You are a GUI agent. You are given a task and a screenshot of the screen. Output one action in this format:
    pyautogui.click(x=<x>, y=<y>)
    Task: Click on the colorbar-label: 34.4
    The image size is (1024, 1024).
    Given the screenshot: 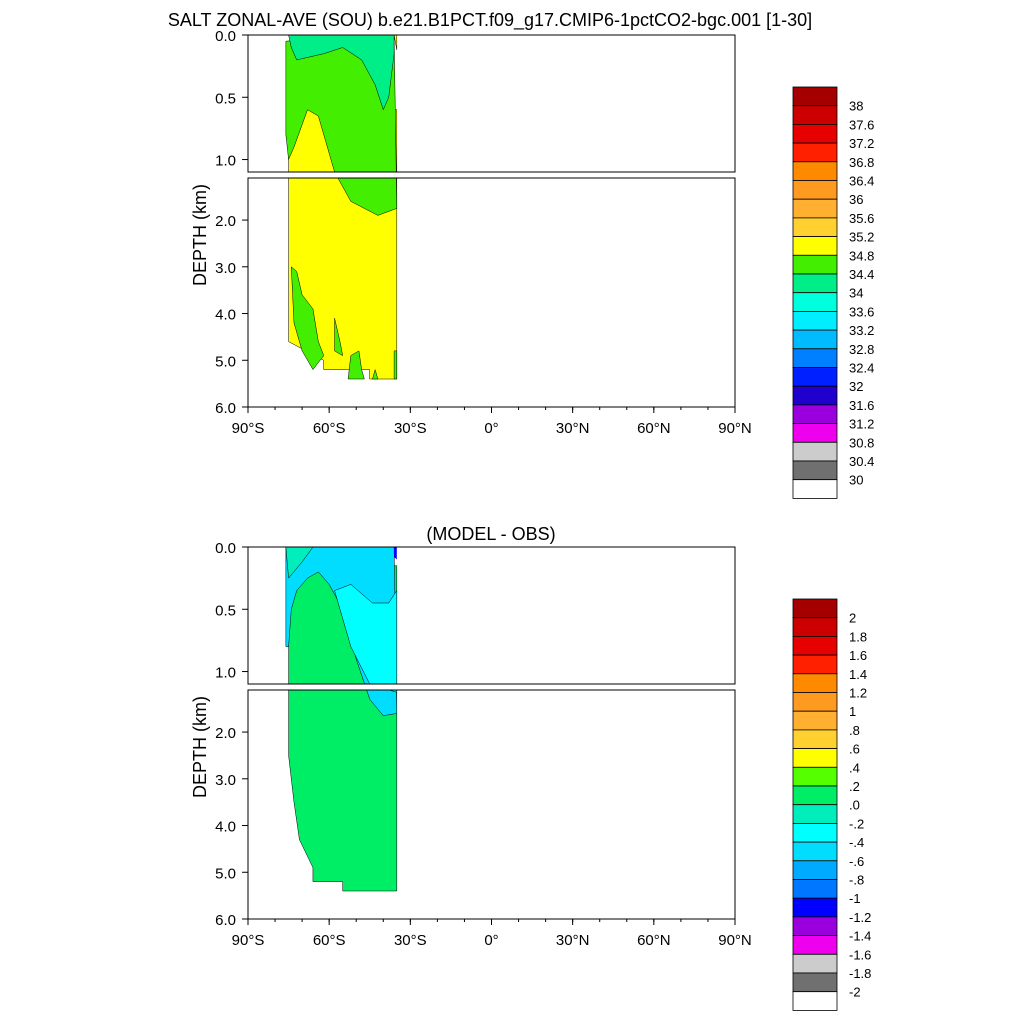 What is the action you would take?
    pyautogui.click(x=861, y=274)
    